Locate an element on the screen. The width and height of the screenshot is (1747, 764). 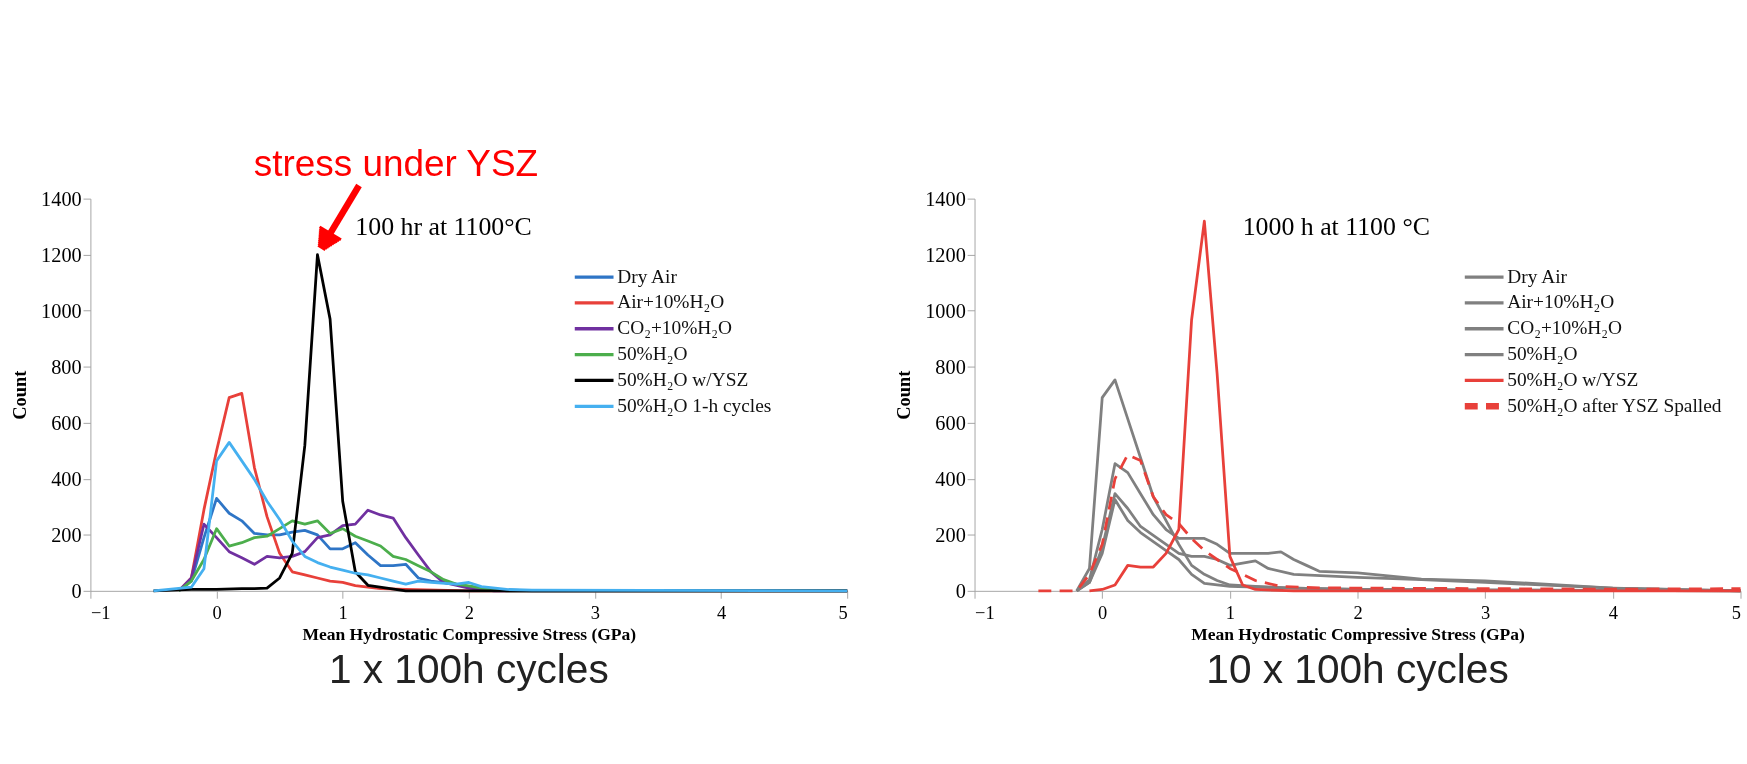
text: 10 x 100h cycles is located at coordinates (1357, 669).